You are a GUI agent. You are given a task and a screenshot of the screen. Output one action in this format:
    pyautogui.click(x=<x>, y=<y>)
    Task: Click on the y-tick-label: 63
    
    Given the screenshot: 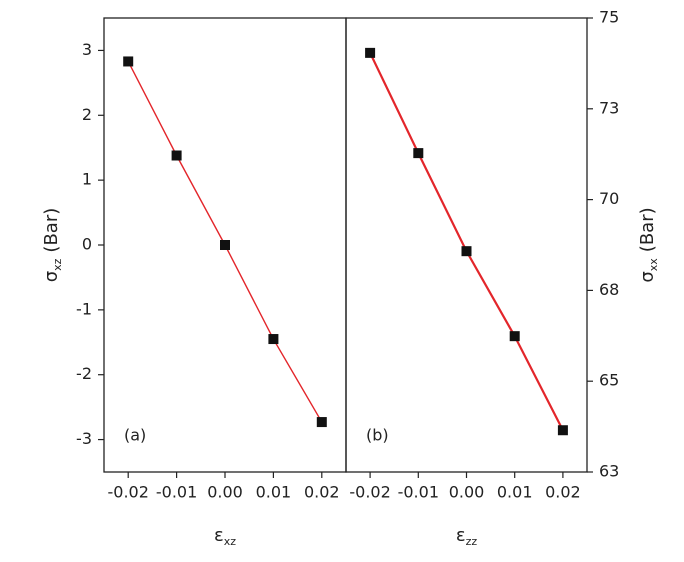 What is the action you would take?
    pyautogui.click(x=609, y=471)
    